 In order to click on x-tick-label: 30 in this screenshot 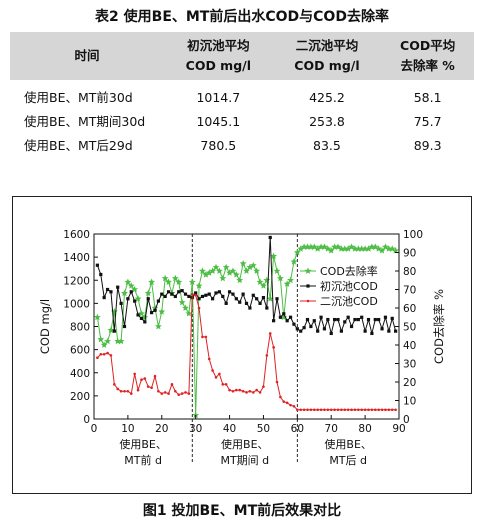, I will do `click(195, 429)`.